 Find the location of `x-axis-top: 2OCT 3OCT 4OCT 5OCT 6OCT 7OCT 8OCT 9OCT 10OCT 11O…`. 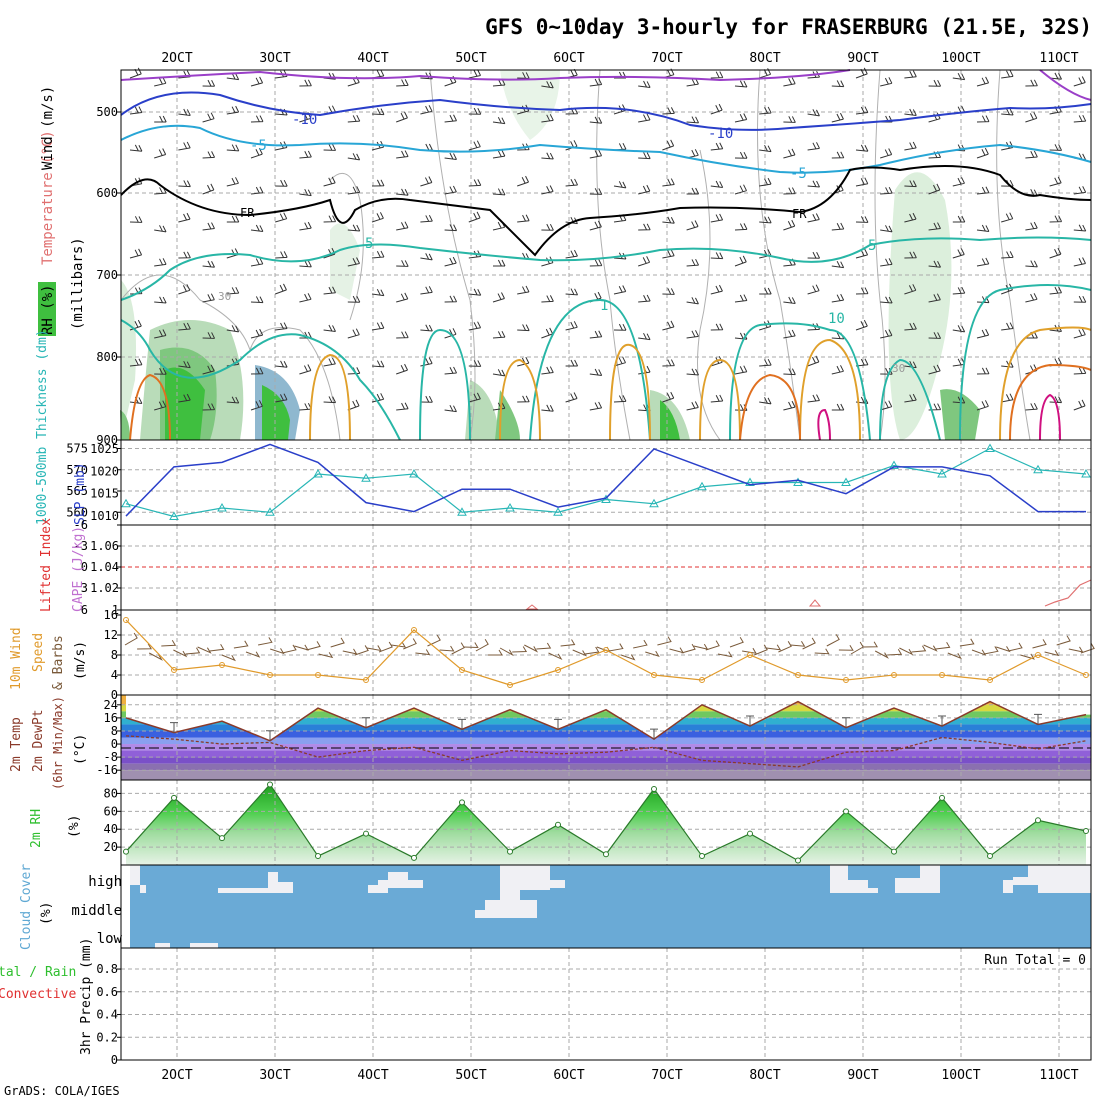

x-axis-top: 2OCT 3OCT 4OCT 5OCT 6OCT 7OCT 8OCT 9OCT 10OCT 11O… is located at coordinates (619, 58).